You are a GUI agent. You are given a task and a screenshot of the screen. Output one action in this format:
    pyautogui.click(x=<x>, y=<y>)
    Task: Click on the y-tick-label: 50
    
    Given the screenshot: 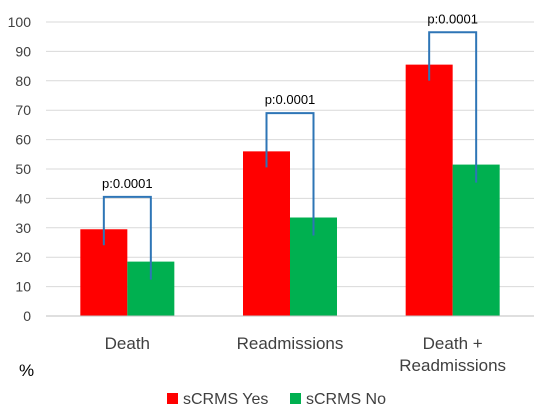 What is the action you would take?
    pyautogui.click(x=23, y=169)
    